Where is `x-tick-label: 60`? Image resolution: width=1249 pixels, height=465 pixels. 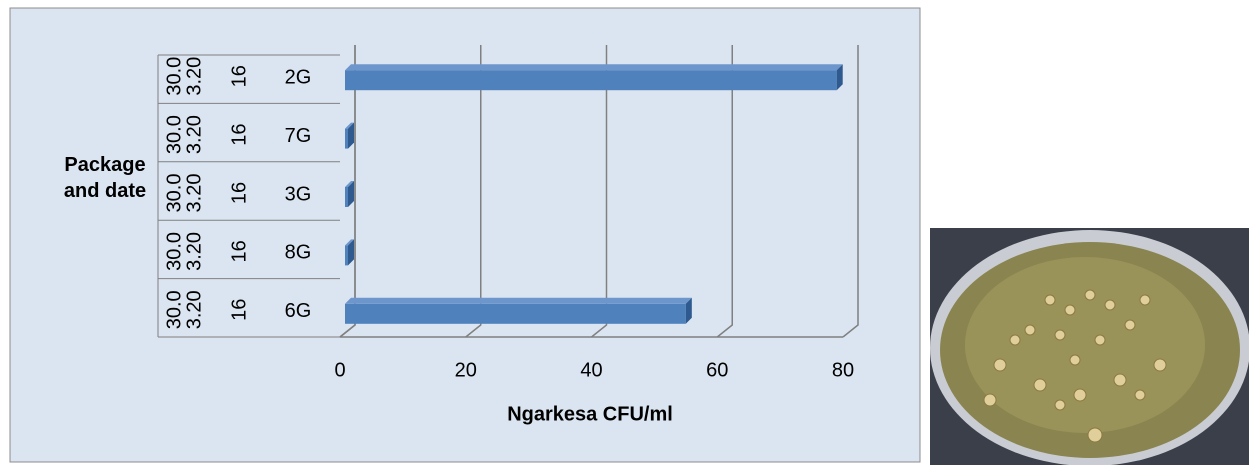
x-tick-label: 60 is located at coordinates (717, 370).